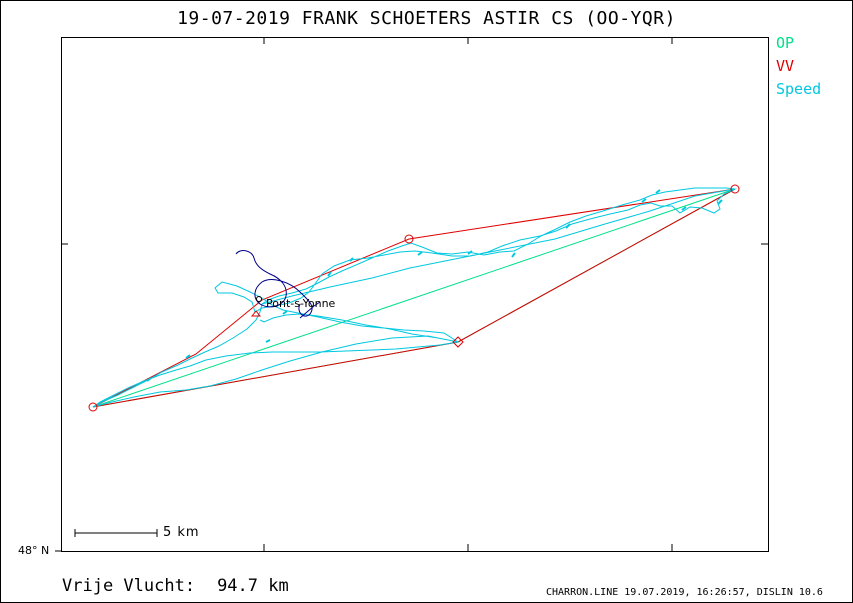 This screenshot has height=603, width=853. I want to click on free-flight-value: 94.7 km, so click(253, 586).